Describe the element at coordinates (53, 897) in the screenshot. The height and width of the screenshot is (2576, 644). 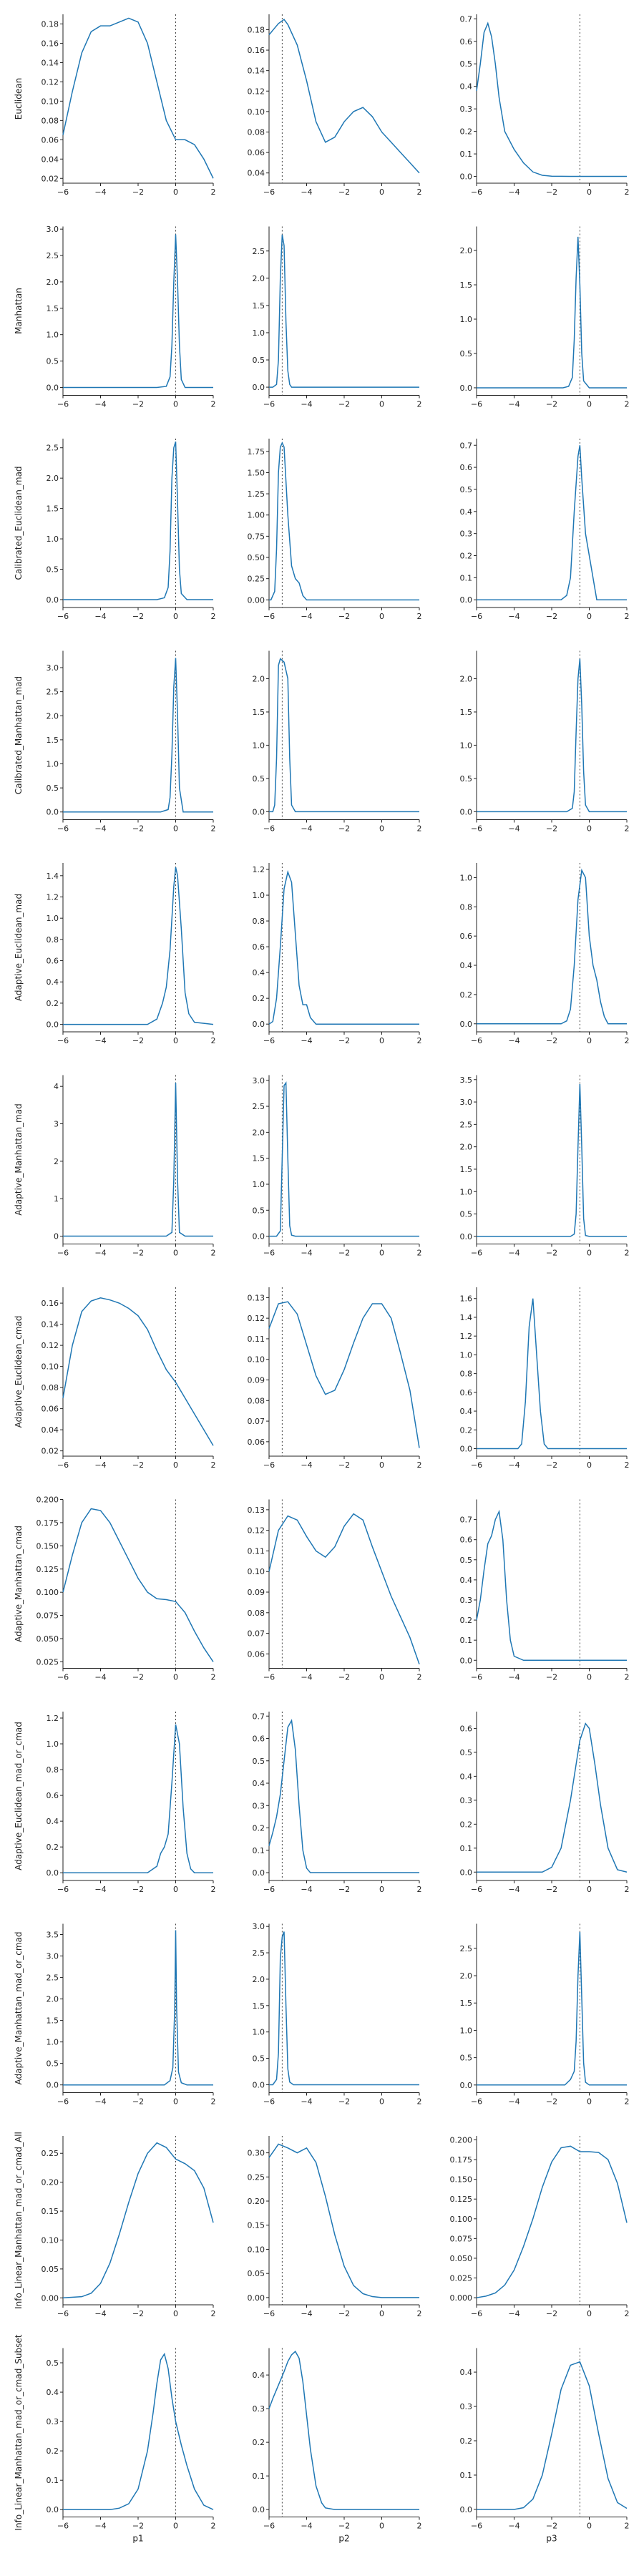
I see `y-tick-label: 1.2` at that location.